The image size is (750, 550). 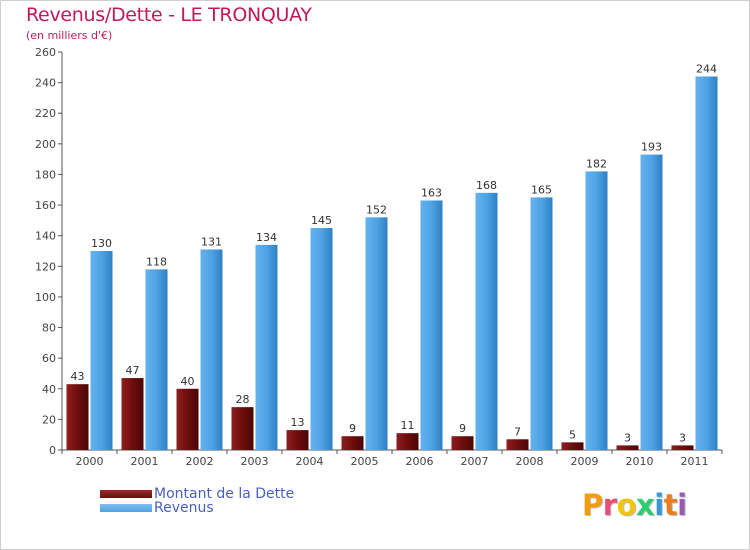 I want to click on x-tick-label: 2010, so click(x=640, y=461).